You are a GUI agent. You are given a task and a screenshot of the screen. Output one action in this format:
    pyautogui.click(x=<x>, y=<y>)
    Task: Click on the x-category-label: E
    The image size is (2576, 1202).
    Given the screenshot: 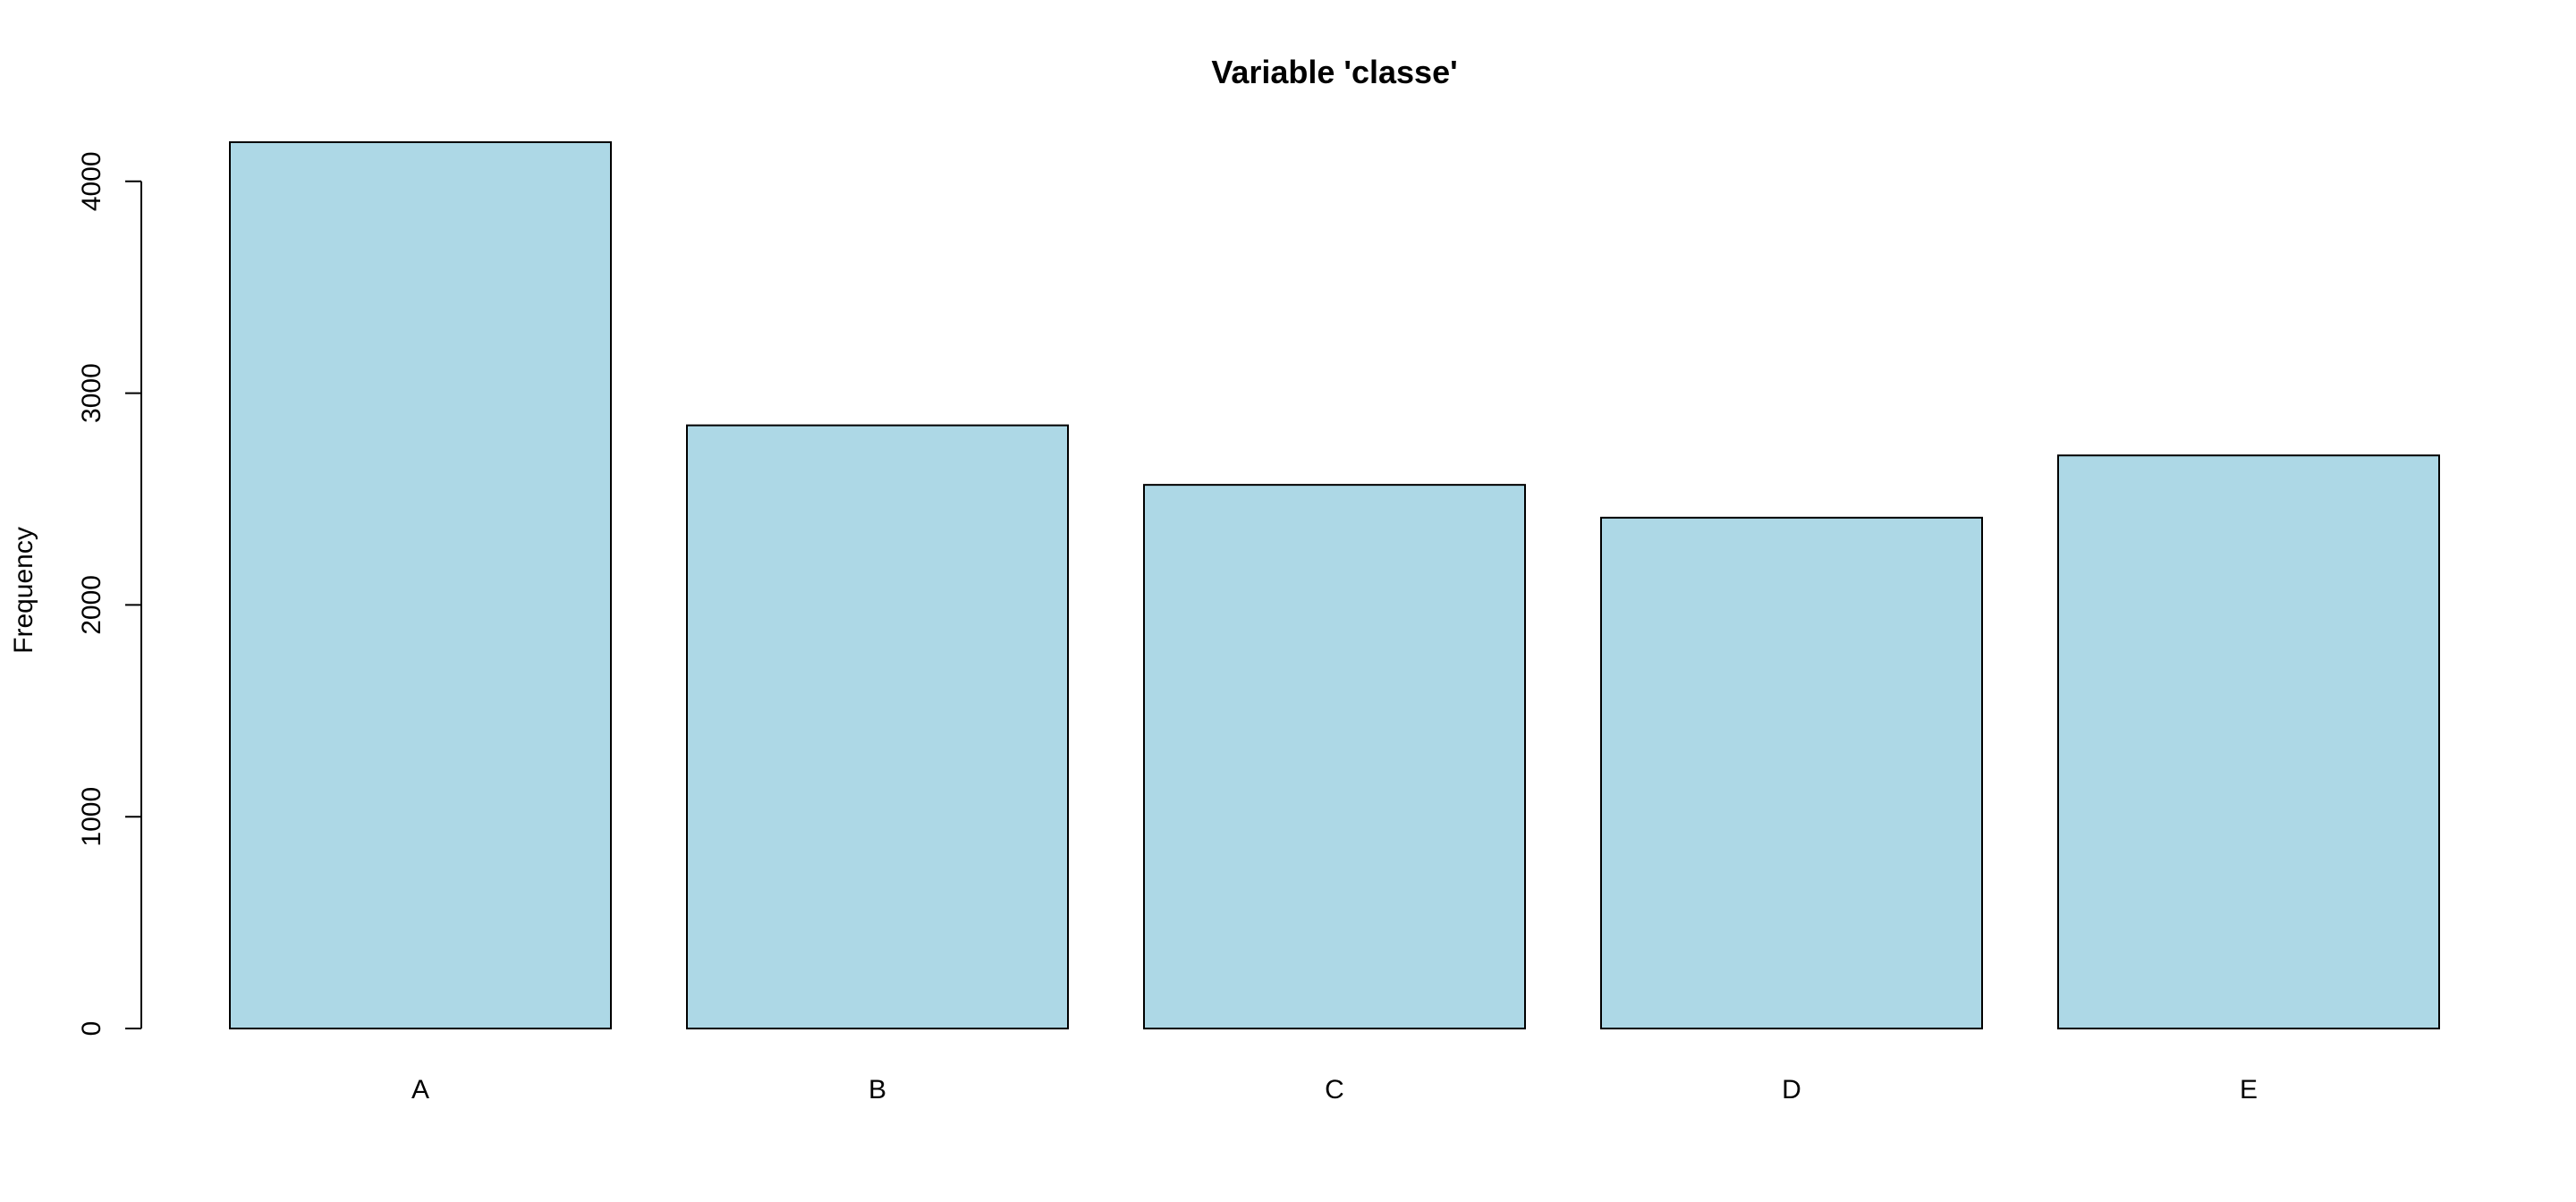 What is the action you would take?
    pyautogui.click(x=2249, y=1090)
    